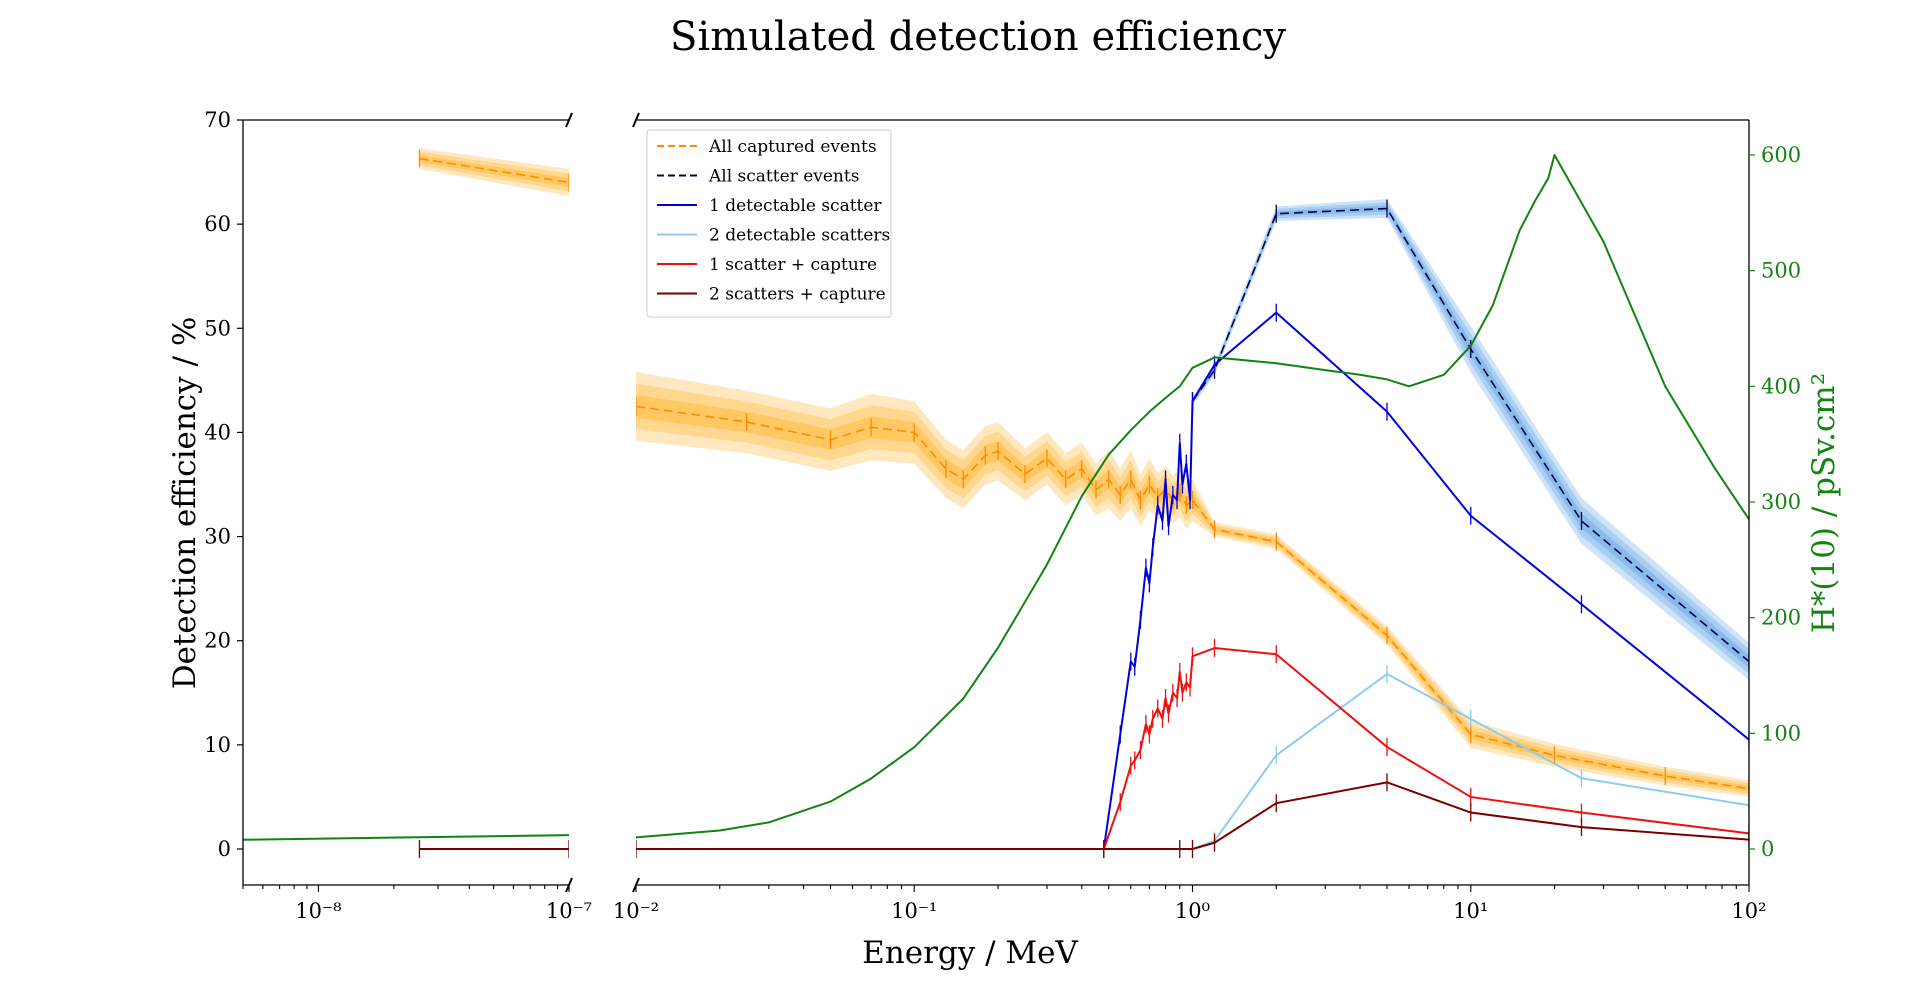 The image size is (1920, 983). What do you see at coordinates (793, 265) in the screenshot?
I see `legend-label-1-scatter-capture: 1 scatter + capture` at bounding box center [793, 265].